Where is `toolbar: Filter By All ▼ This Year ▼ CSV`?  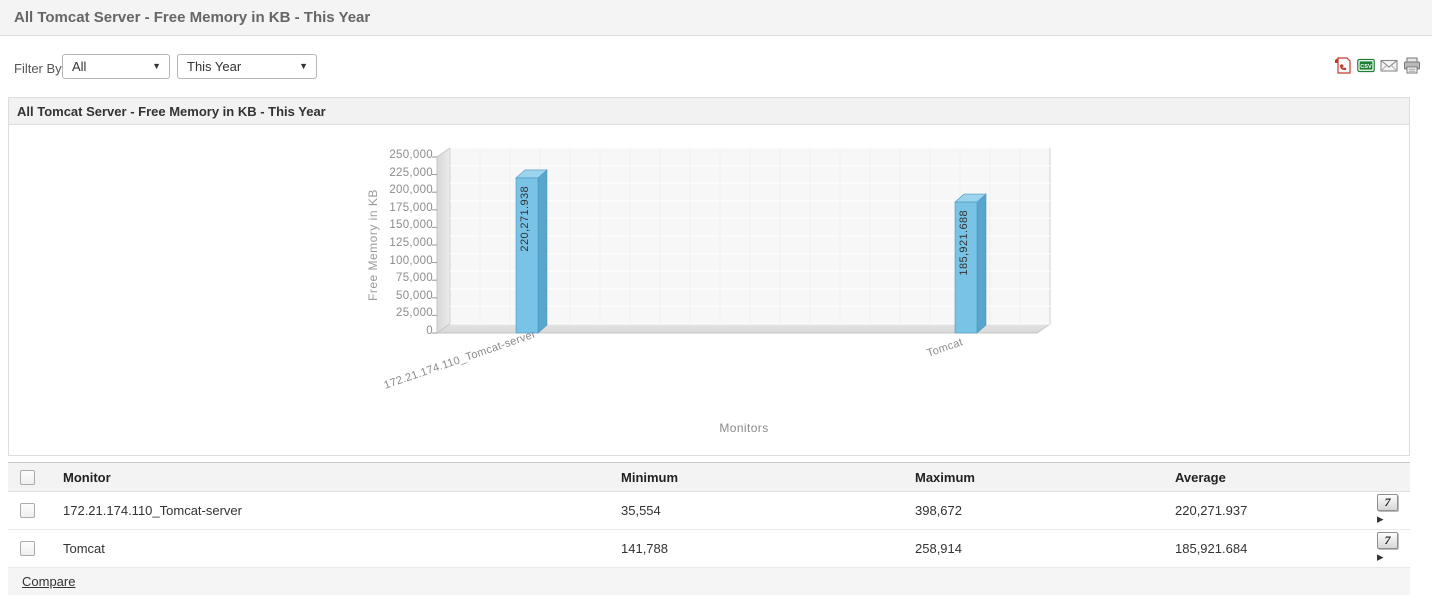
toolbar: Filter By All ▼ This Year ▼ CSV is located at coordinates (716, 64).